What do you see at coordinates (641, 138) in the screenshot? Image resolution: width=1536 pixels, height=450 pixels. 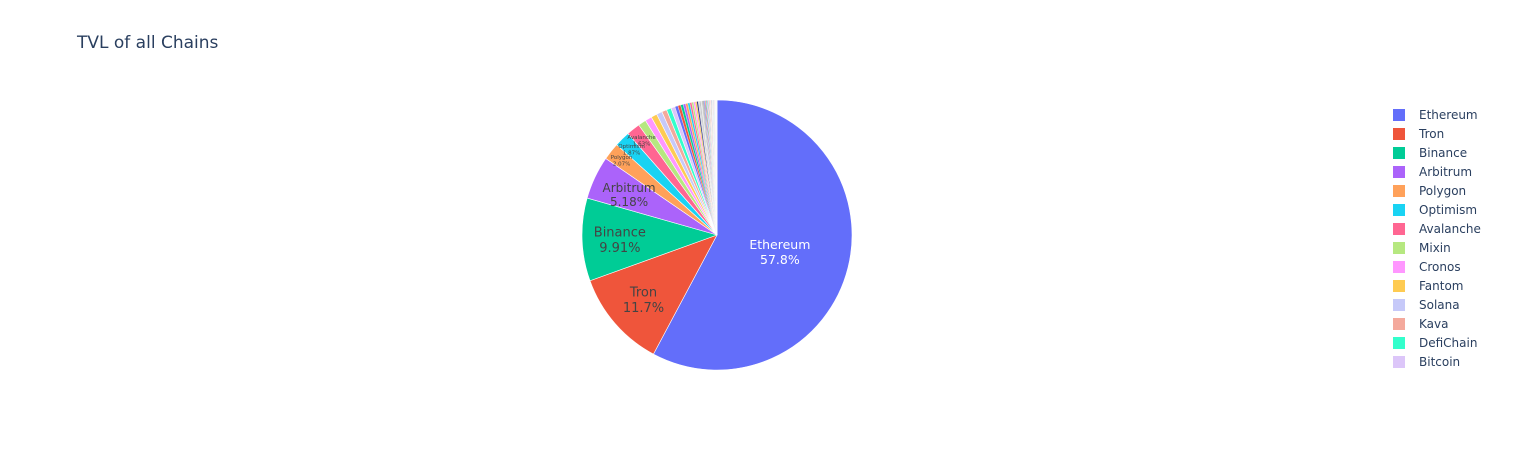 I see `slice-label-name: Avalanche` at bounding box center [641, 138].